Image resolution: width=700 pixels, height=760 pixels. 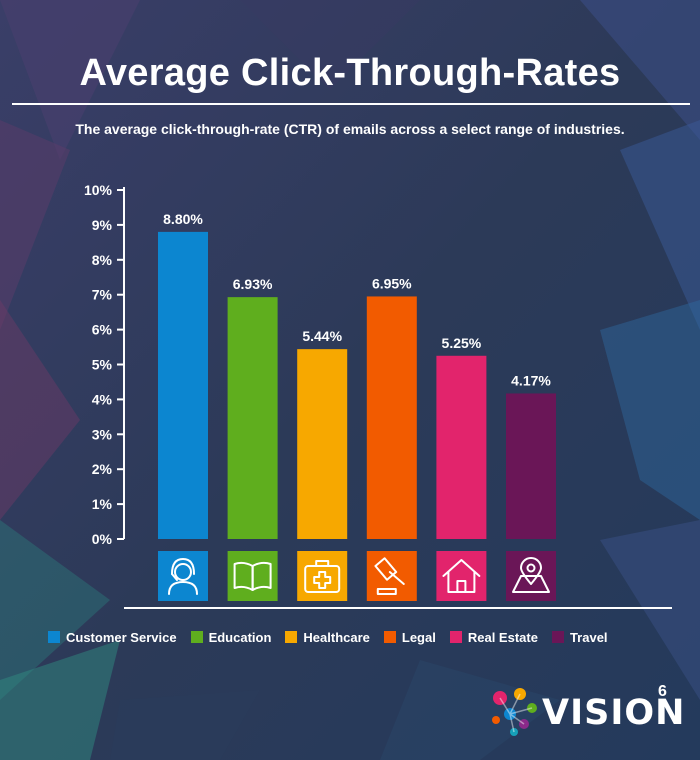 What do you see at coordinates (392, 283) in the screenshot?
I see `bar-data-label: 6.95%` at bounding box center [392, 283].